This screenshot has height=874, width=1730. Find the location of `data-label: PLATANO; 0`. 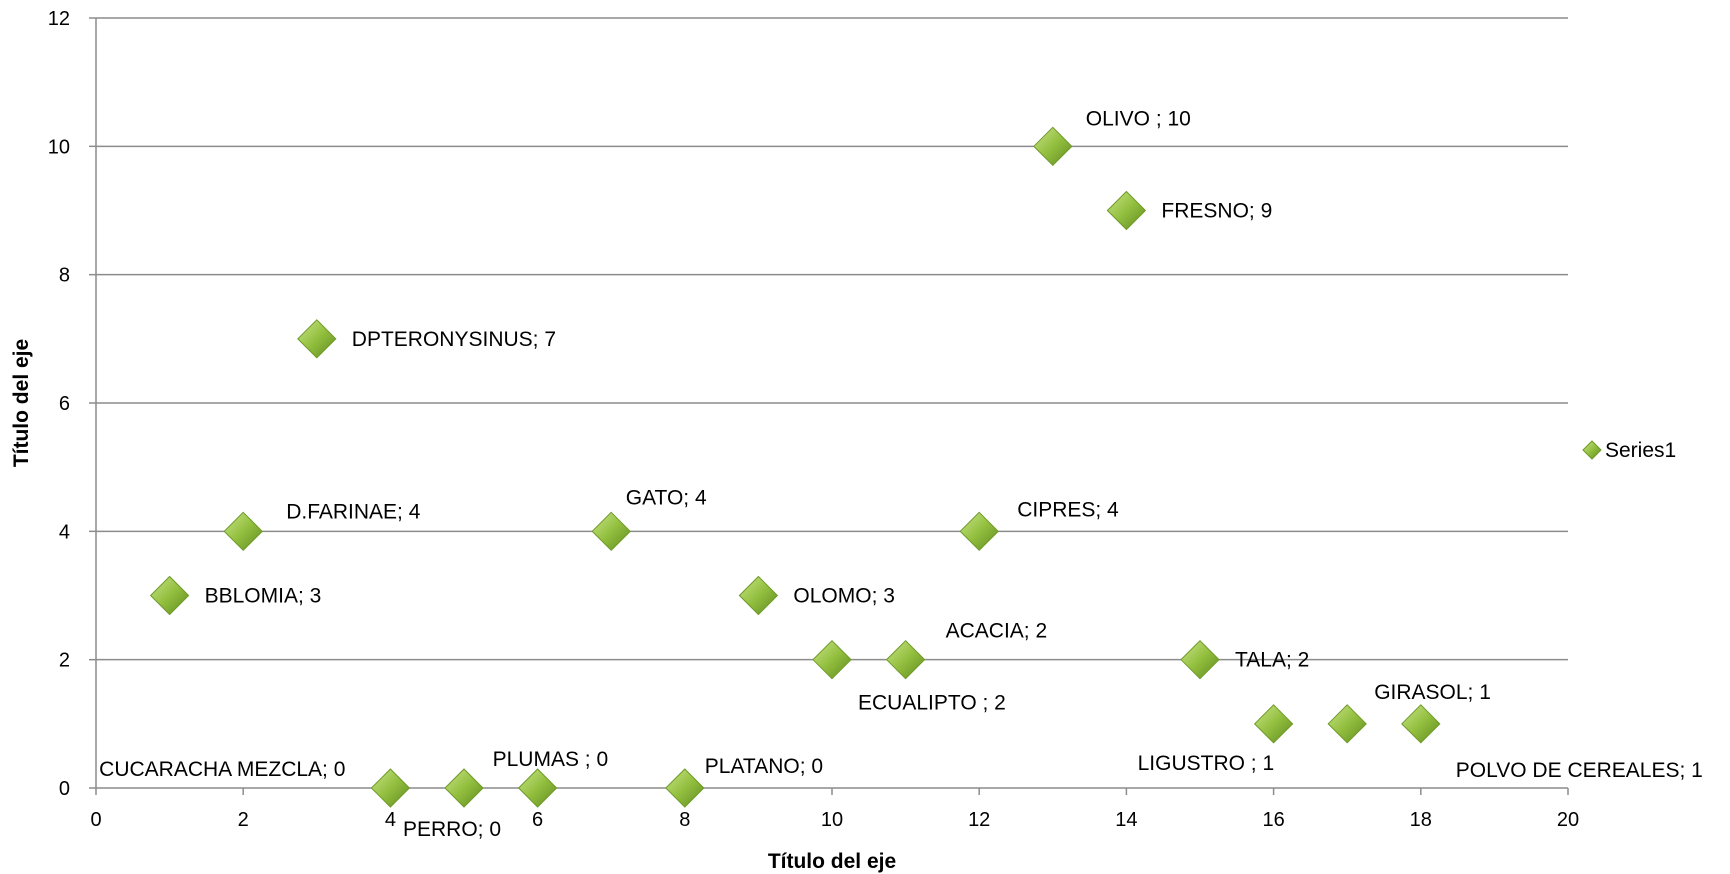

data-label: PLATANO; 0 is located at coordinates (764, 766).